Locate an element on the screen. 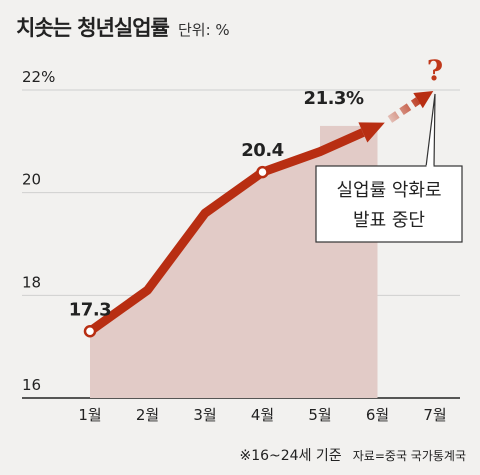 The height and width of the screenshot is (475, 480). y-tick-label: 18 is located at coordinates (31, 282).